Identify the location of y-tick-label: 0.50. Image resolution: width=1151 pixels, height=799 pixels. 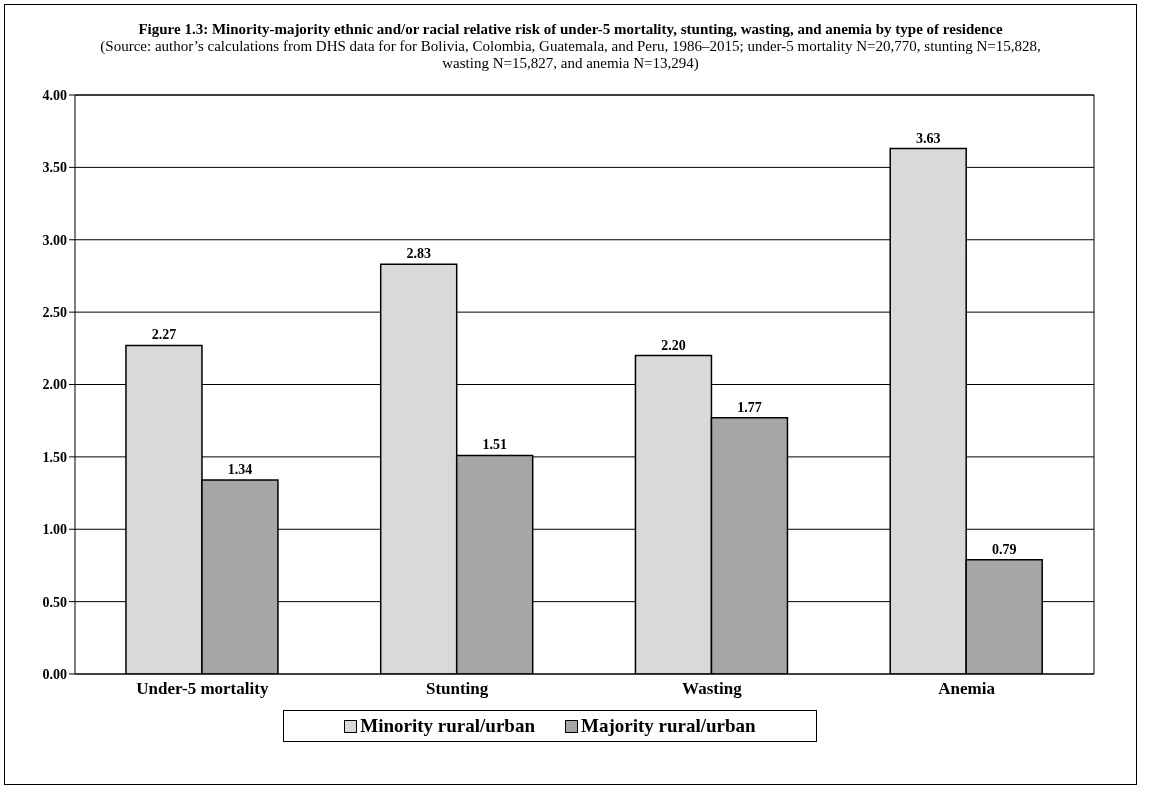
(54, 602).